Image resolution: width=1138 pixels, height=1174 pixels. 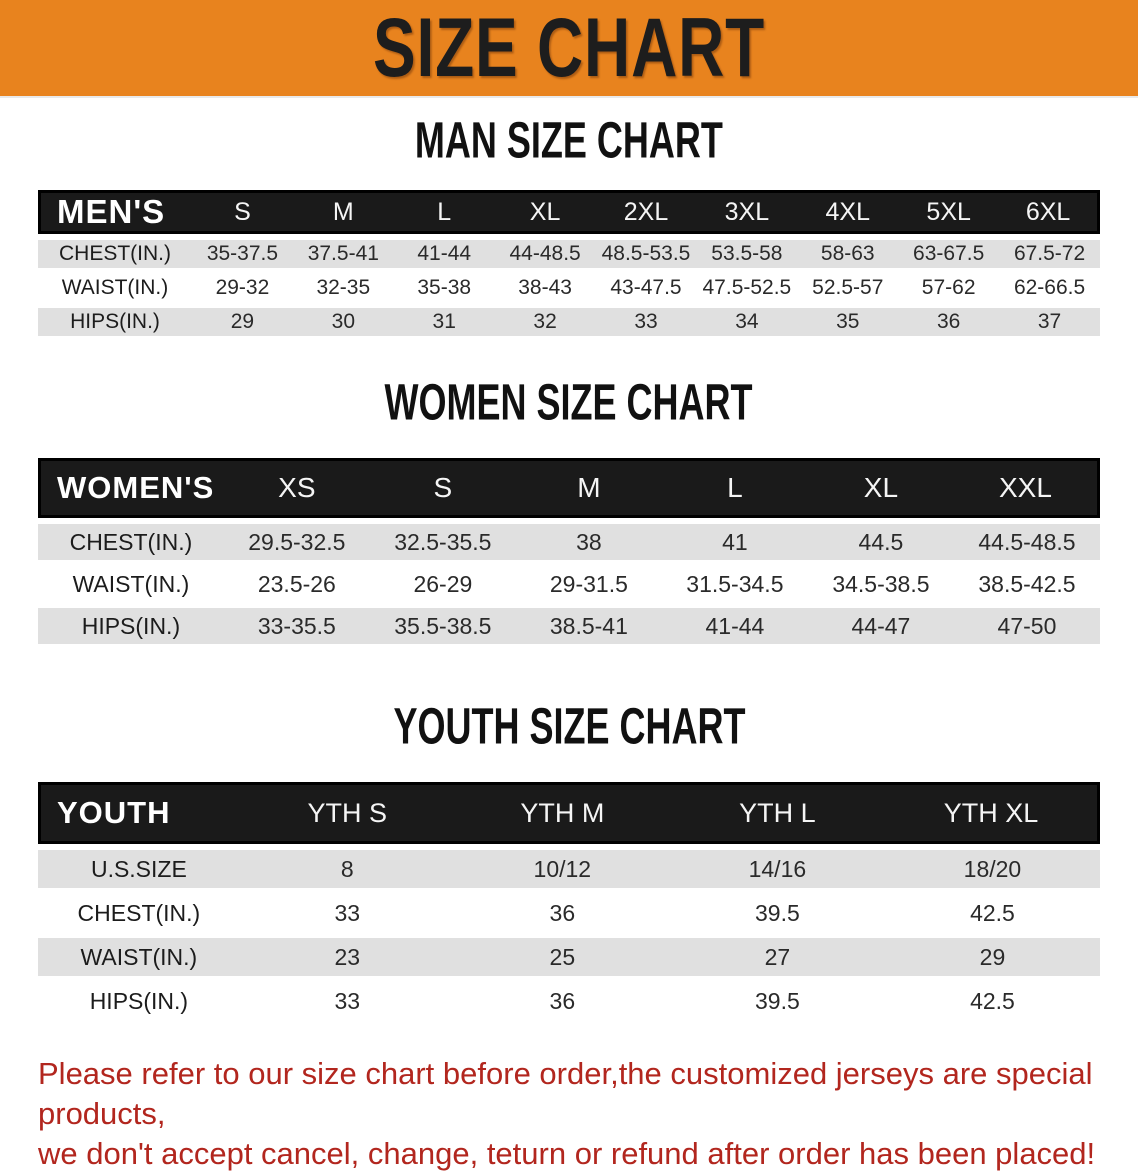 I want to click on size-column-header: YTH L, so click(x=777, y=813).